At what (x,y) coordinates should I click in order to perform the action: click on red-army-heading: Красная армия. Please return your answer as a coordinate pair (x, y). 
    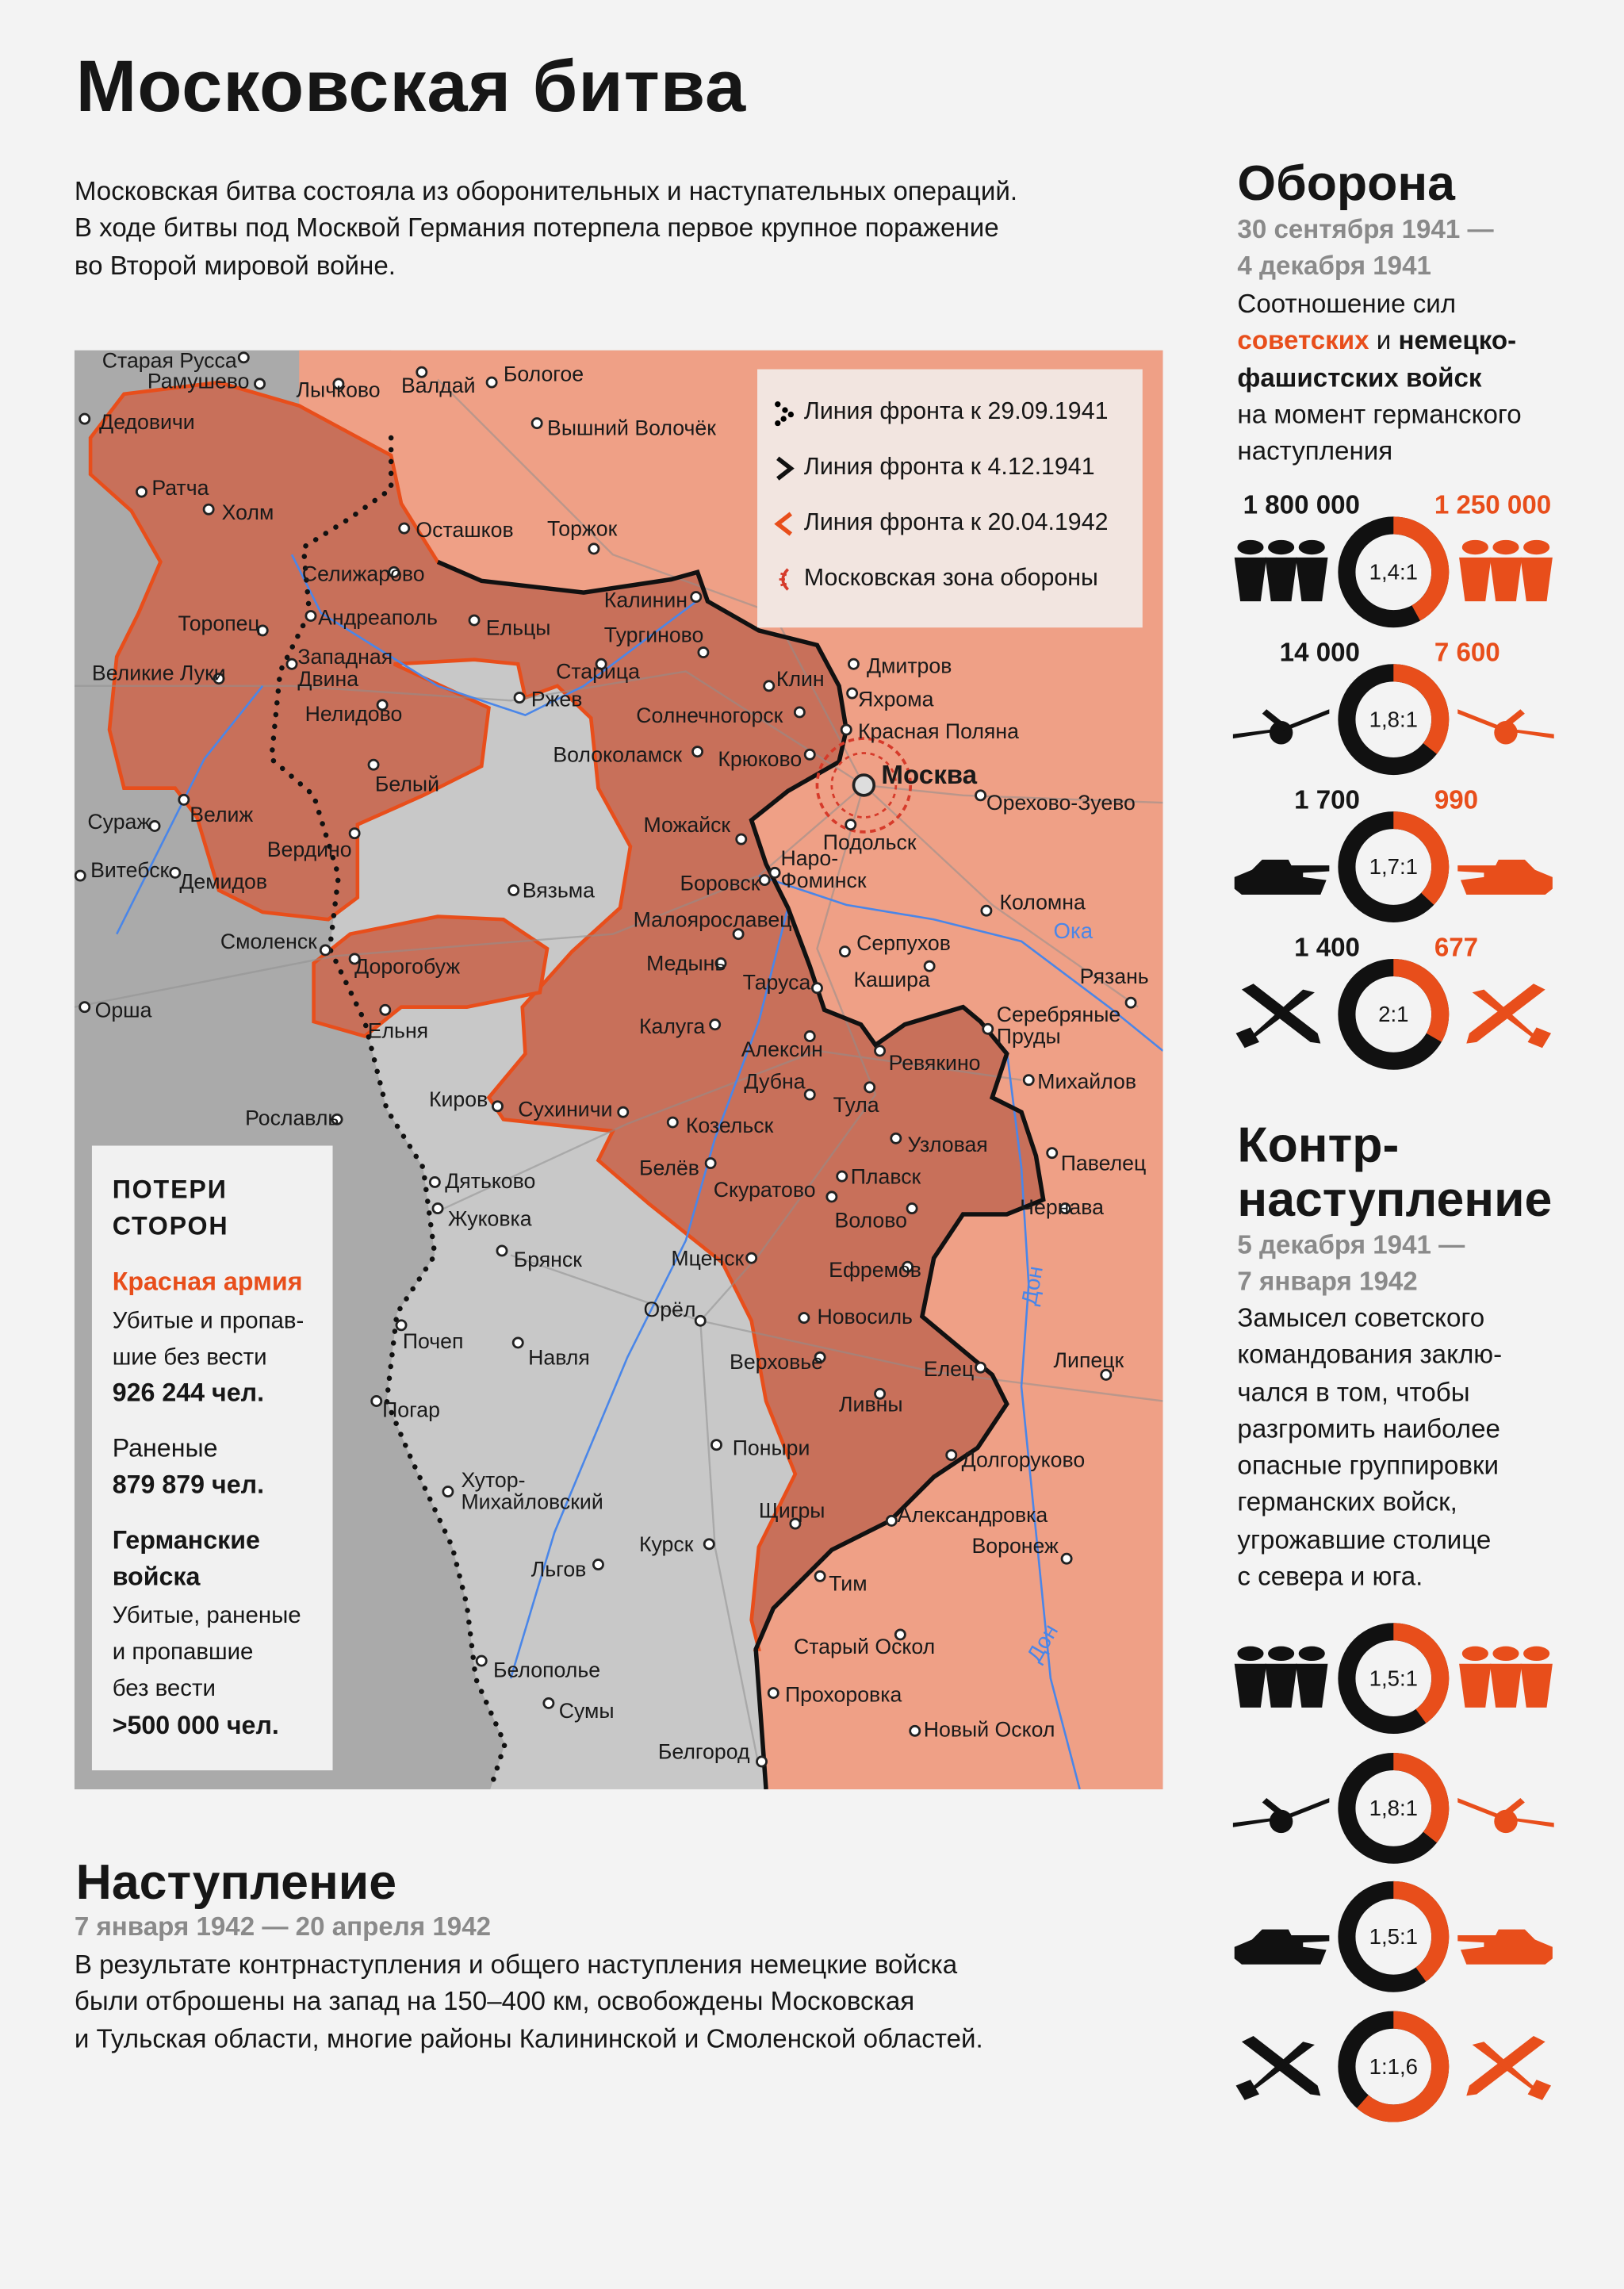
    Looking at the image, I should click on (207, 1282).